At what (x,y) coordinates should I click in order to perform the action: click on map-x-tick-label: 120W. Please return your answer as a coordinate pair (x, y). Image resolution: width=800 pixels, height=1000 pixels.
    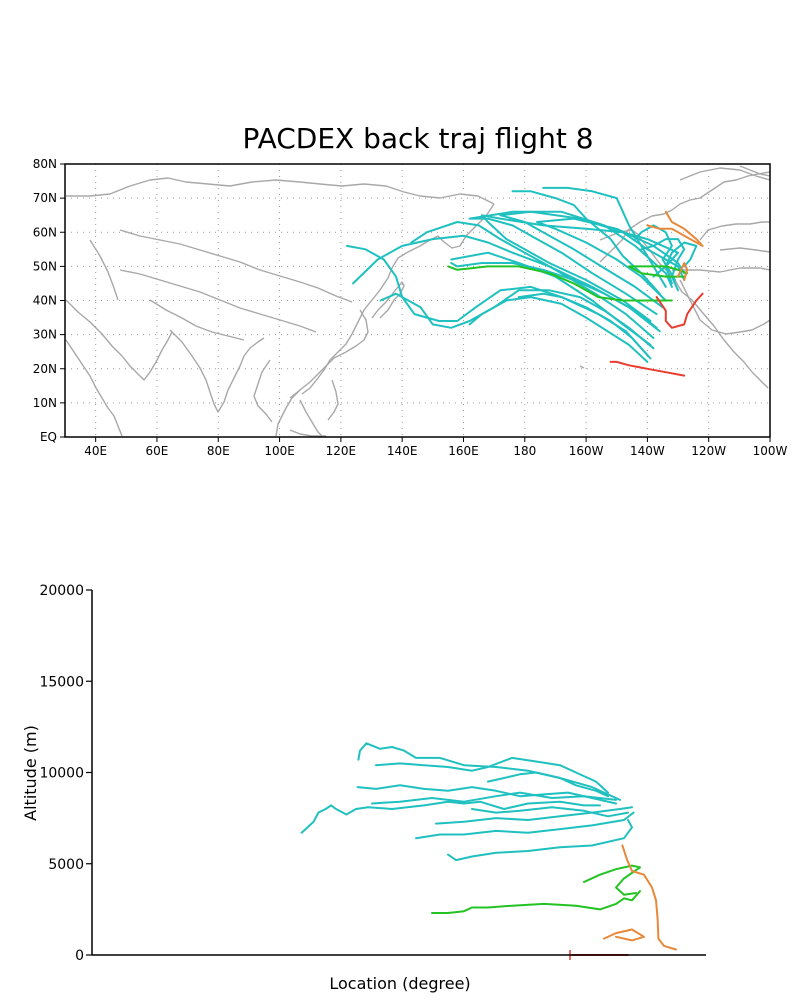
    Looking at the image, I should click on (708, 451).